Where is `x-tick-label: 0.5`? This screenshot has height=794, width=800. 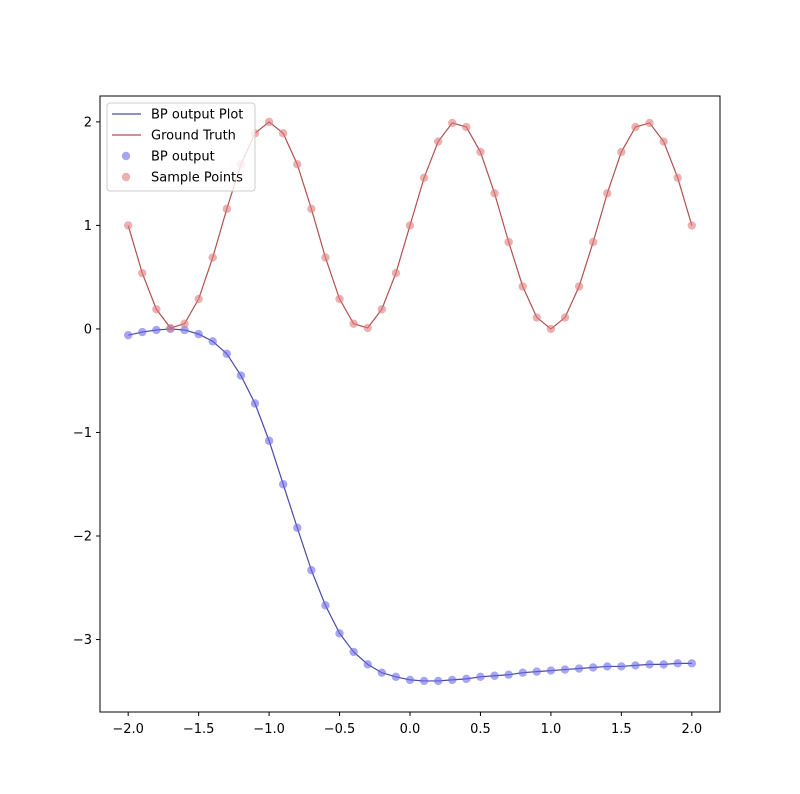
x-tick-label: 0.5 is located at coordinates (480, 729).